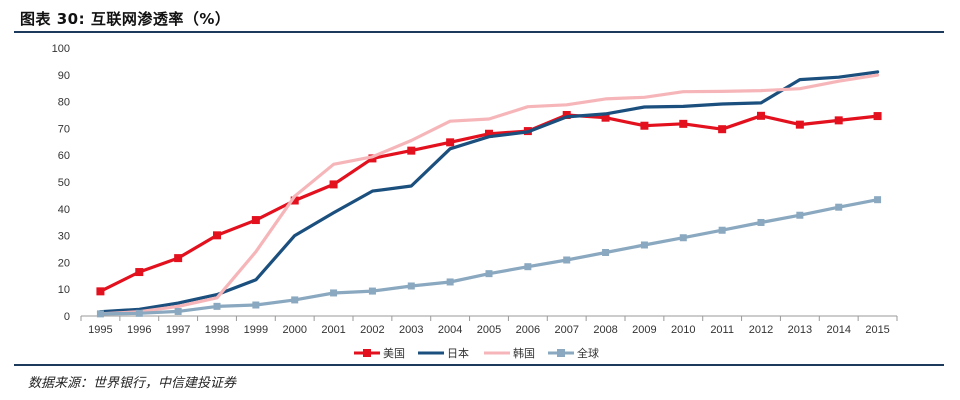  I want to click on x-tick-label: 2012, so click(761, 330).